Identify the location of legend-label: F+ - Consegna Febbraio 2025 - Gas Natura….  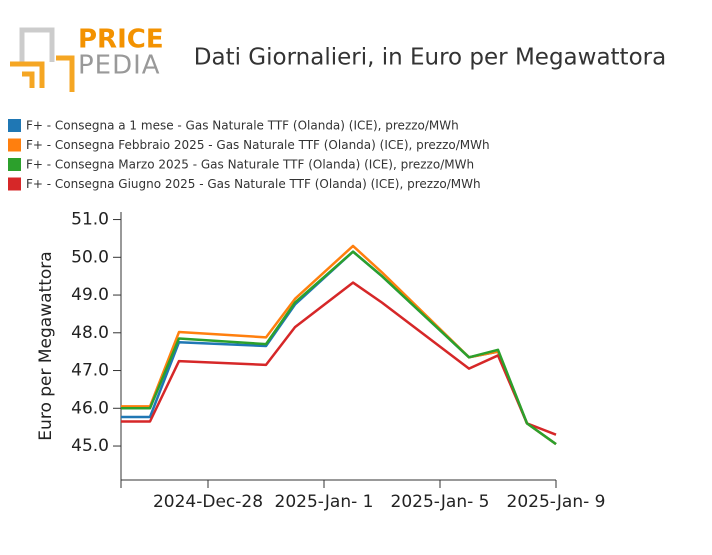
(258, 145).